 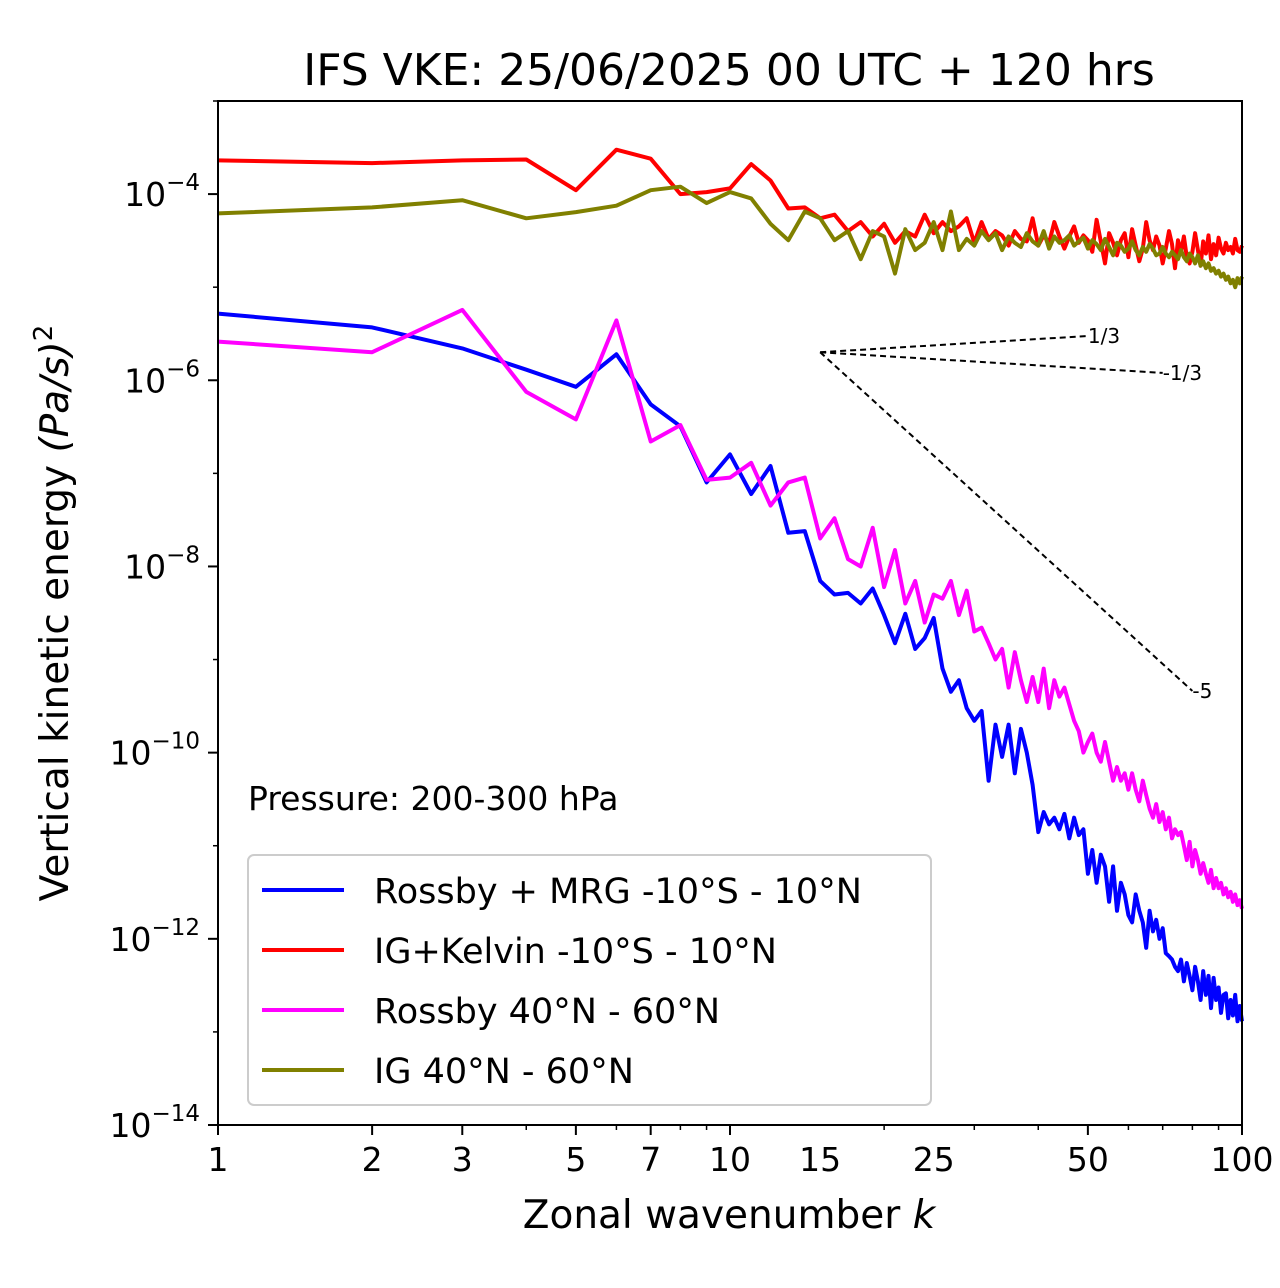 What do you see at coordinates (547, 1012) in the screenshot?
I see `legend-label-2: Rossby 40°N - 60°N` at bounding box center [547, 1012].